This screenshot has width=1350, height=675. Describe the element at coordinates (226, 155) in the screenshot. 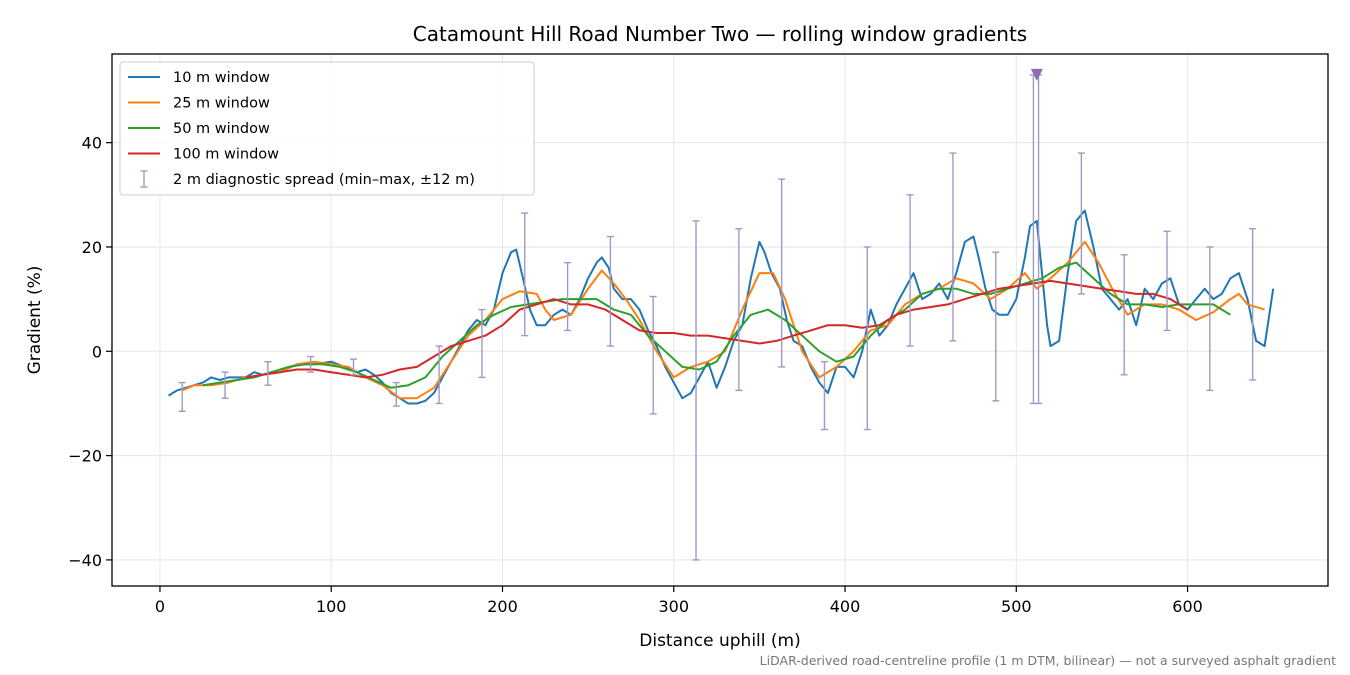

I see `legend-entry: 100 m window` at that location.